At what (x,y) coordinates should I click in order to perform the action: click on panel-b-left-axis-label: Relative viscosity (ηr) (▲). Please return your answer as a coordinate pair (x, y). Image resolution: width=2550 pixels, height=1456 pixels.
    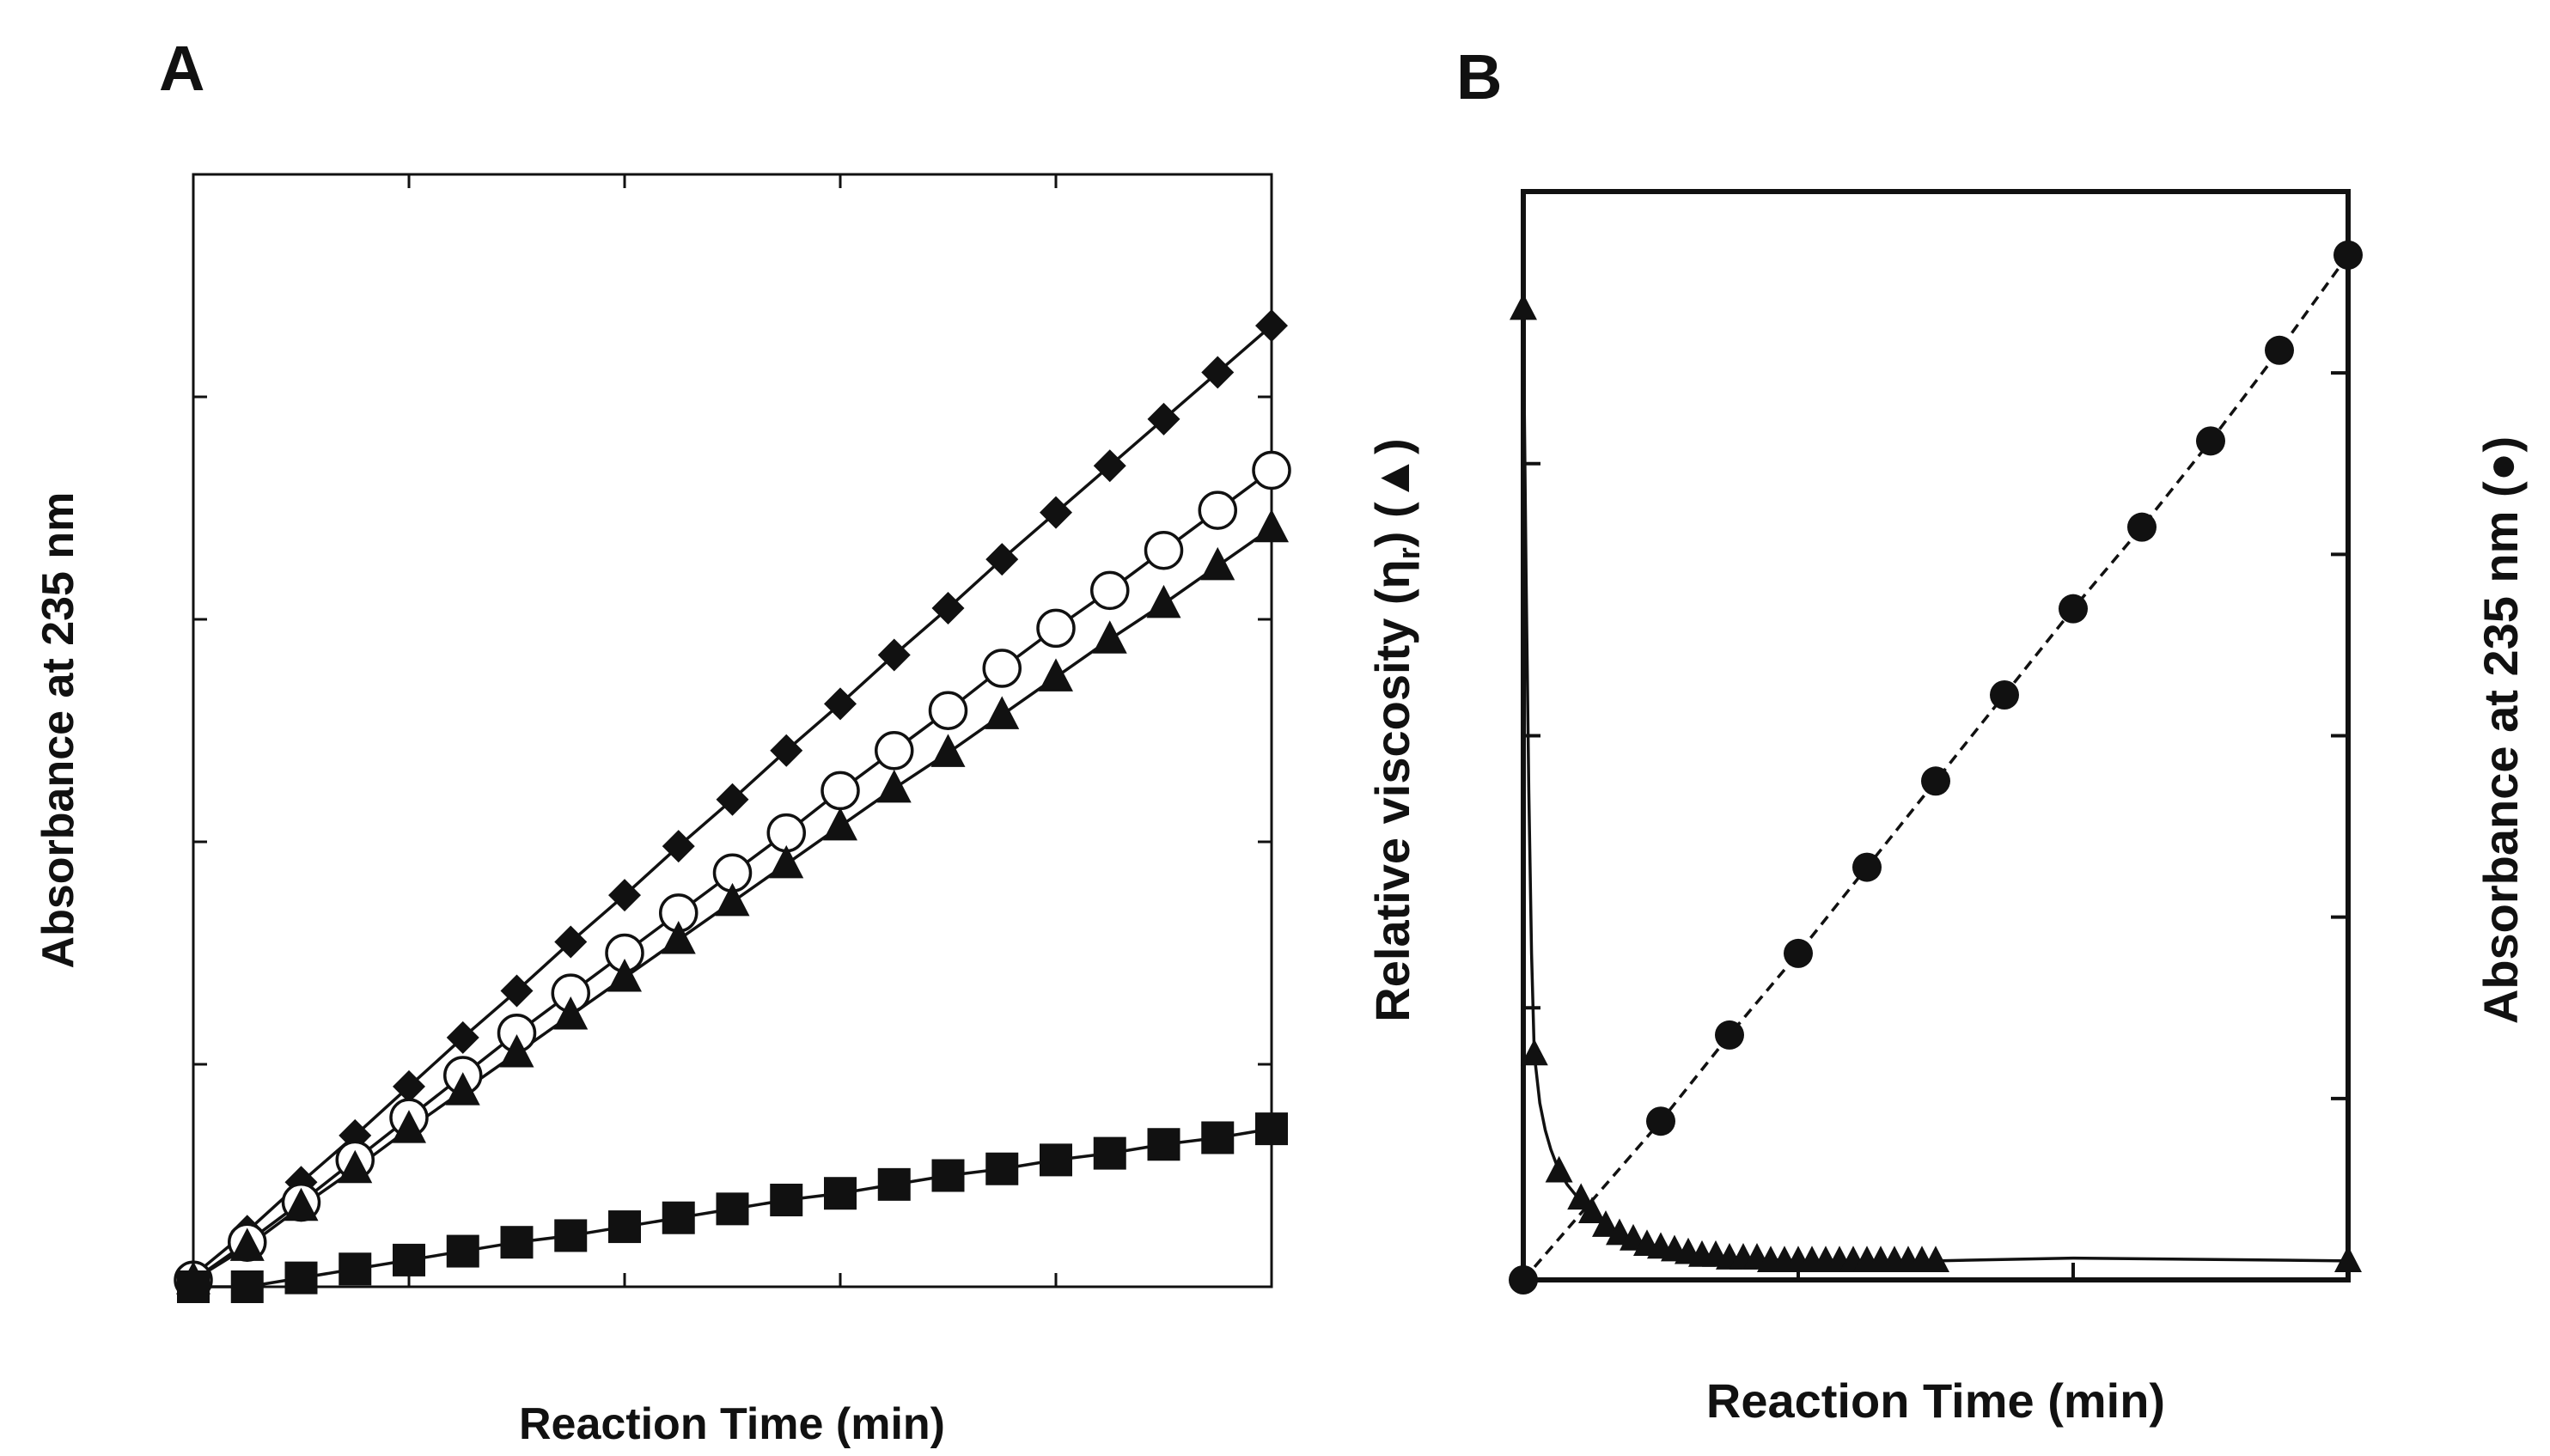
    Looking at the image, I should click on (1395, 729).